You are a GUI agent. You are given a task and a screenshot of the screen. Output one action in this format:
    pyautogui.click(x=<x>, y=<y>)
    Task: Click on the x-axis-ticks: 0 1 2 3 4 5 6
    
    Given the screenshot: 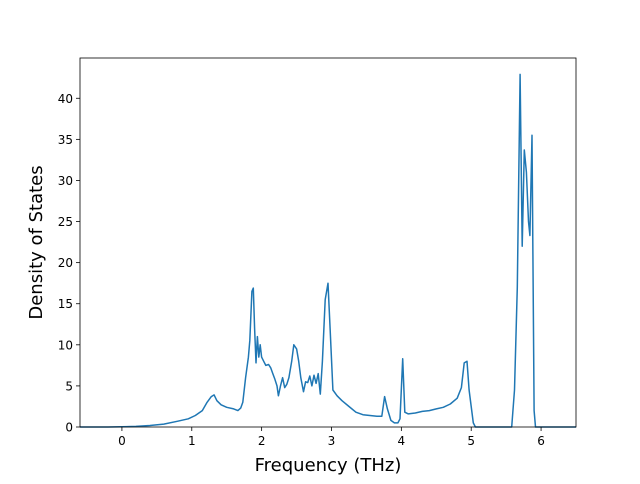 What is the action you would take?
    pyautogui.click(x=331, y=437)
    